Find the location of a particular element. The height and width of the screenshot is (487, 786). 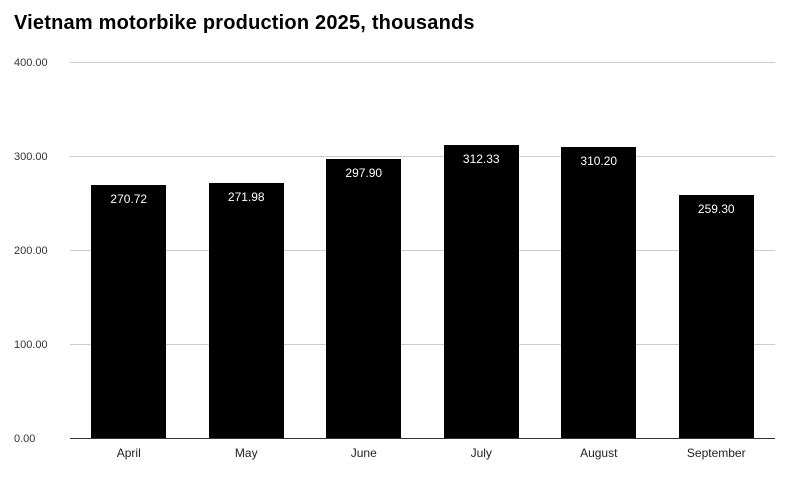

x-axis-label: June is located at coordinates (363, 453).